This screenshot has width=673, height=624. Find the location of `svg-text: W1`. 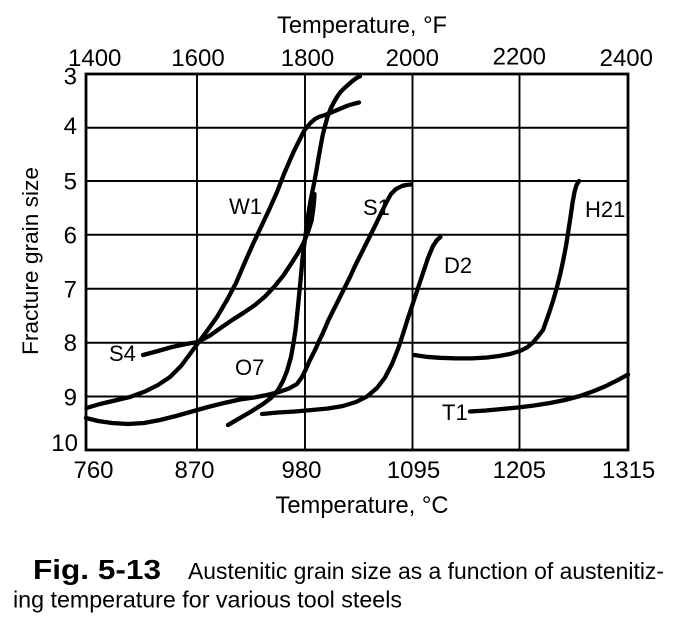

svg-text: W1 is located at coordinates (245, 206).